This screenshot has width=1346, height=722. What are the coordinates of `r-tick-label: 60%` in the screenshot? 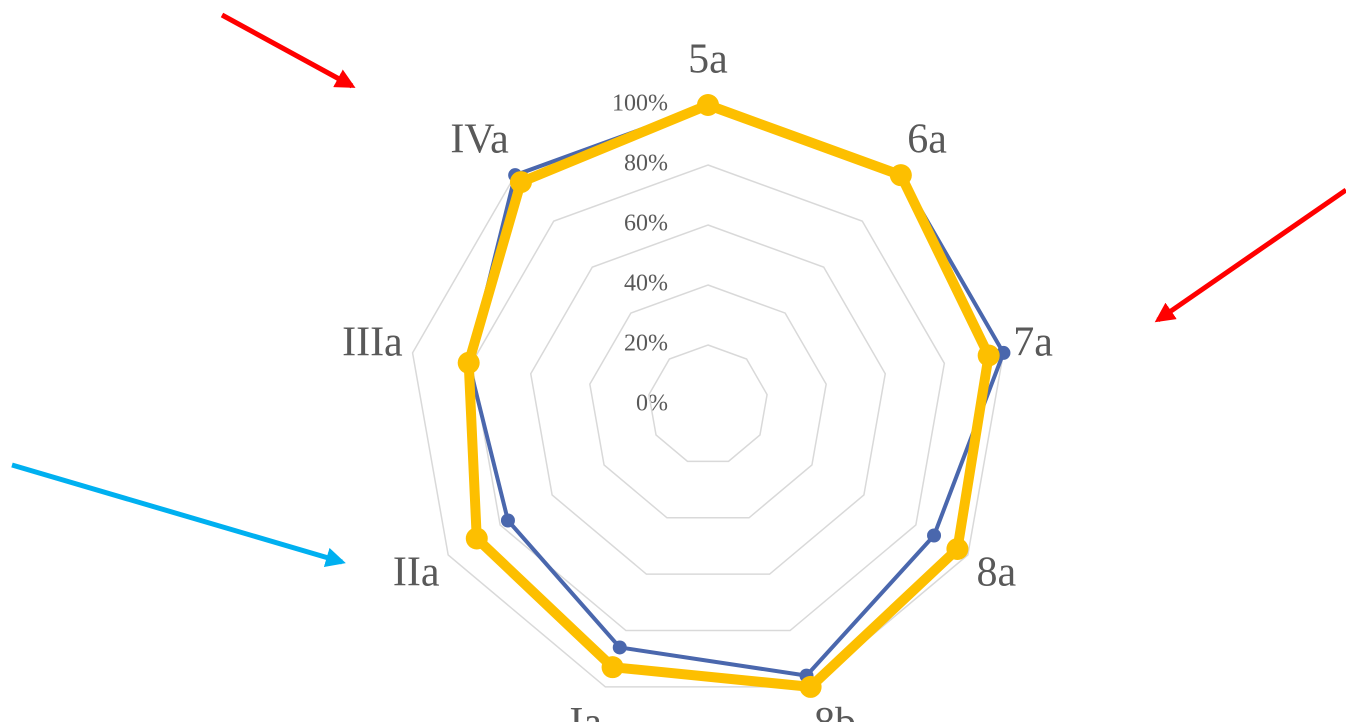 It's located at (646, 224).